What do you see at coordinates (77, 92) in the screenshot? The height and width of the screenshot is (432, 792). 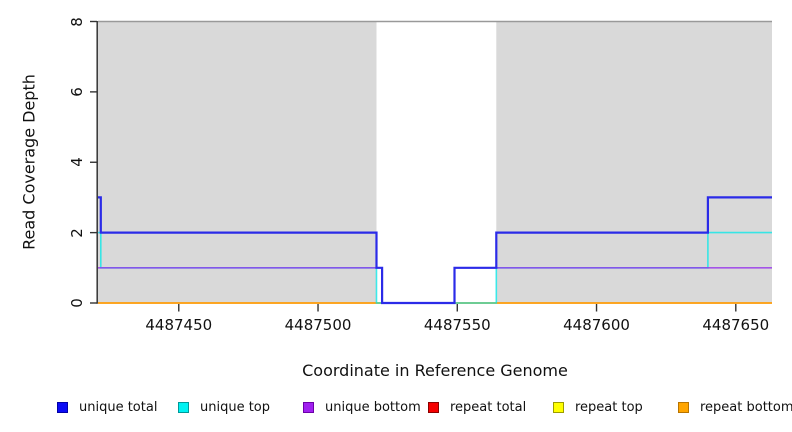 I see `y-tick-label: 6` at bounding box center [77, 92].